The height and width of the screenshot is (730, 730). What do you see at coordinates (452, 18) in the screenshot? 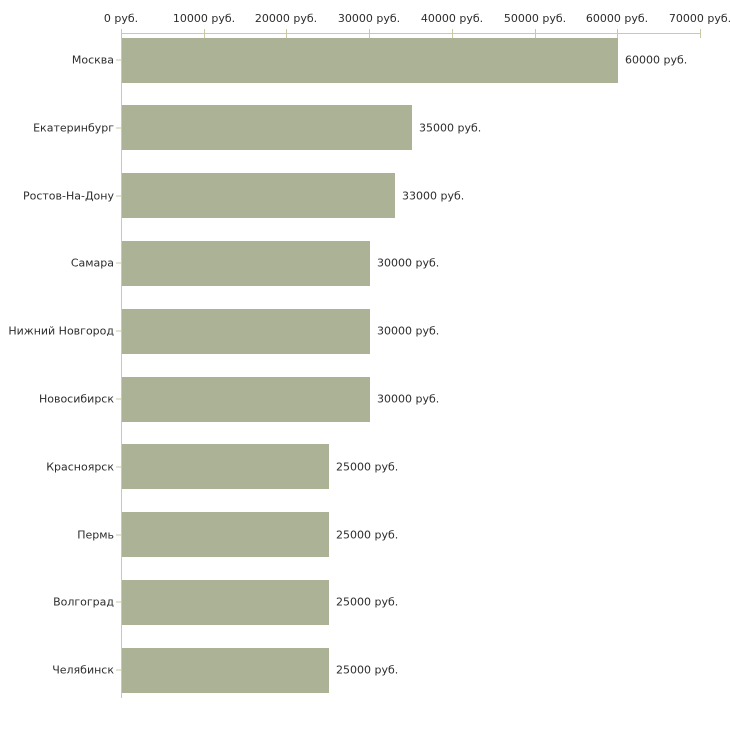
I see `x-axis-tick-label: 40000 руб.` at bounding box center [452, 18].